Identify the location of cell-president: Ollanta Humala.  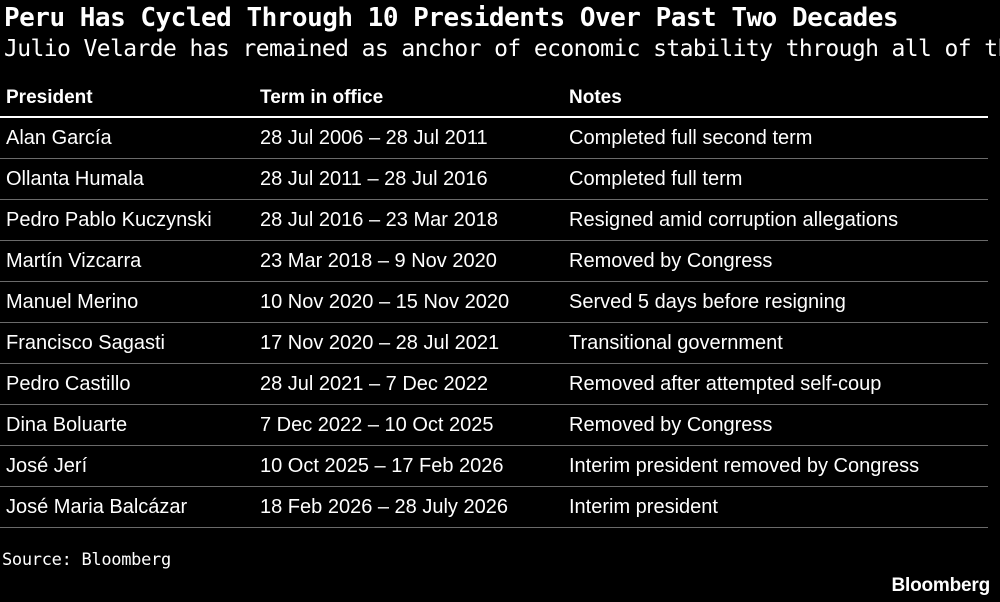
(127, 179).